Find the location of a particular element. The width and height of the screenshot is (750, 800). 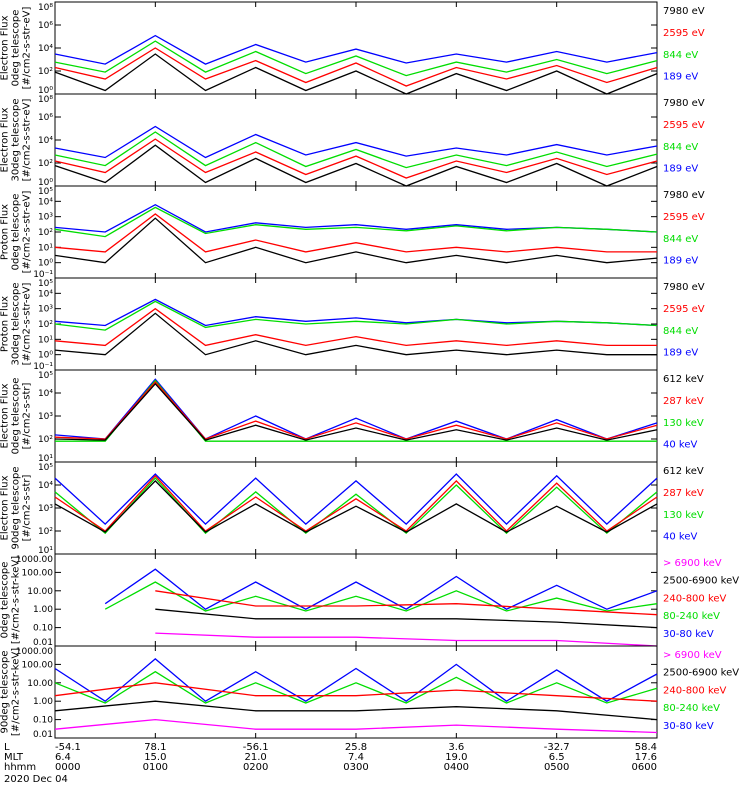

series-line-2500-6900-kev is located at coordinates (406, 618).